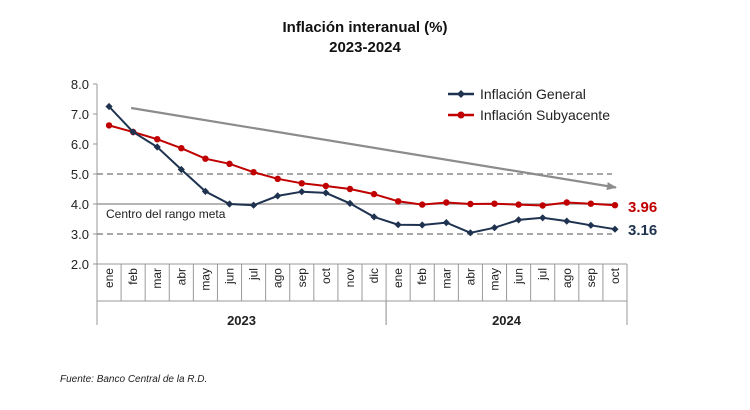 The height and width of the screenshot is (410, 750). What do you see at coordinates (166, 214) in the screenshot?
I see `target-center-label: Centro del rango meta` at bounding box center [166, 214].